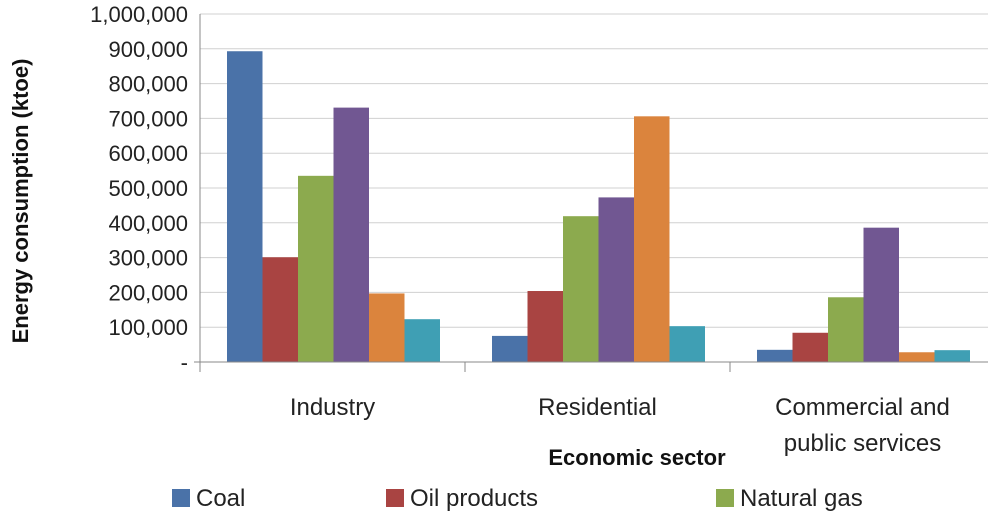 The width and height of the screenshot is (988, 519). Describe the element at coordinates (20, 201) in the screenshot. I see `y-axis-title: Energy consumption (ktoe)` at that location.